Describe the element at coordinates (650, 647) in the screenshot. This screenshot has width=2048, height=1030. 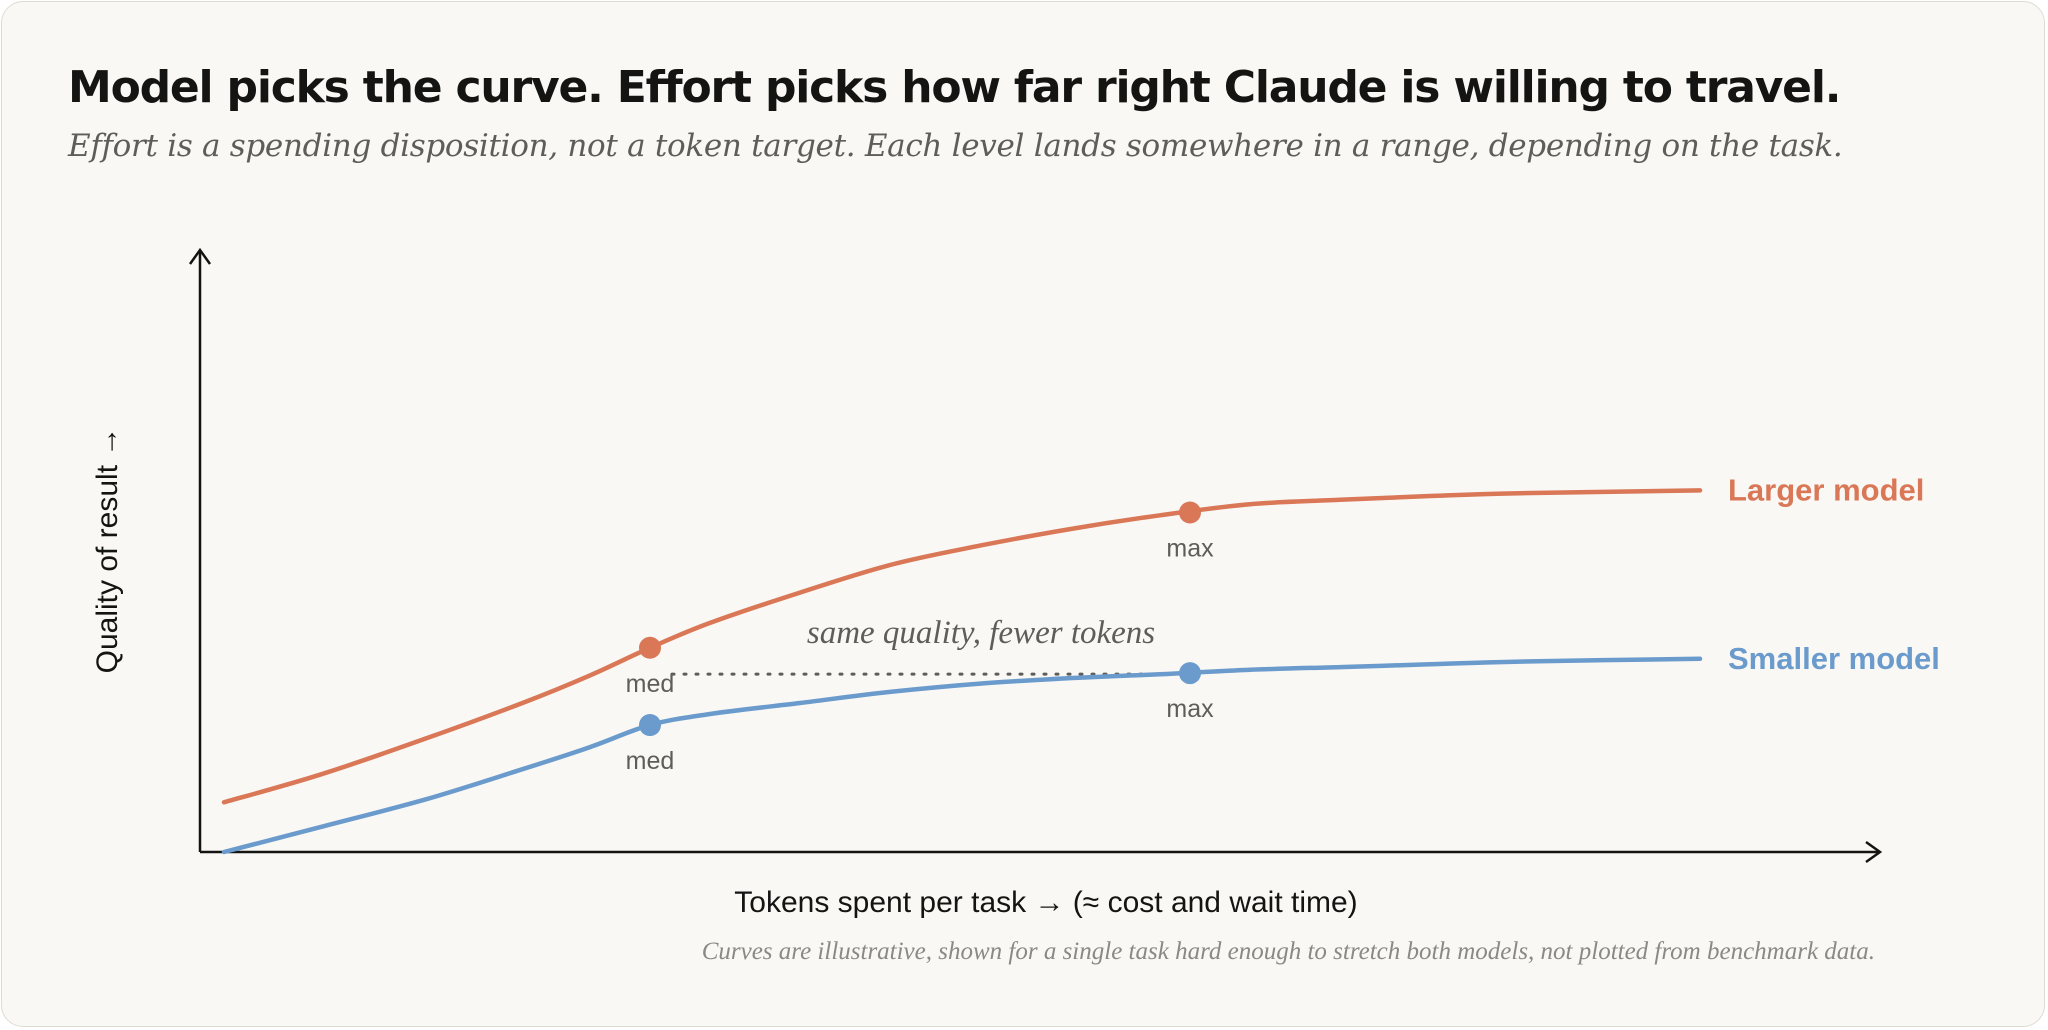
I see `larger-model-med-point` at that location.